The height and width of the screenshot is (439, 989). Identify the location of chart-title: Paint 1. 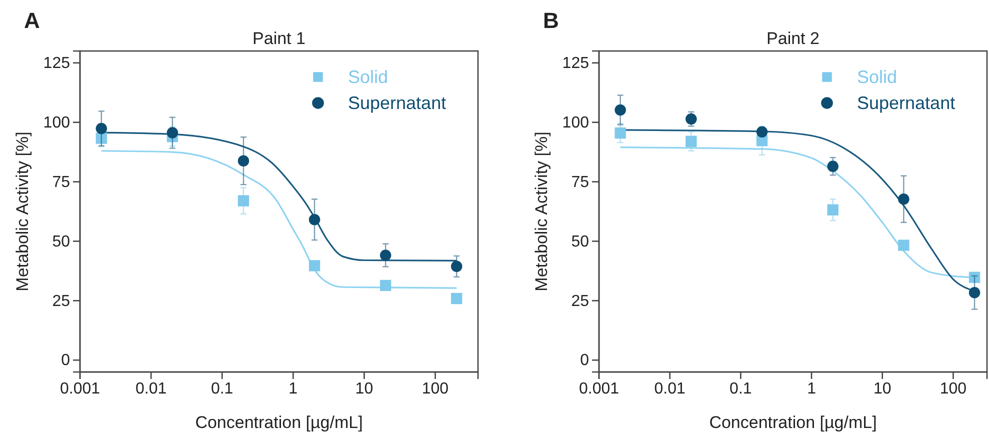
(279, 38).